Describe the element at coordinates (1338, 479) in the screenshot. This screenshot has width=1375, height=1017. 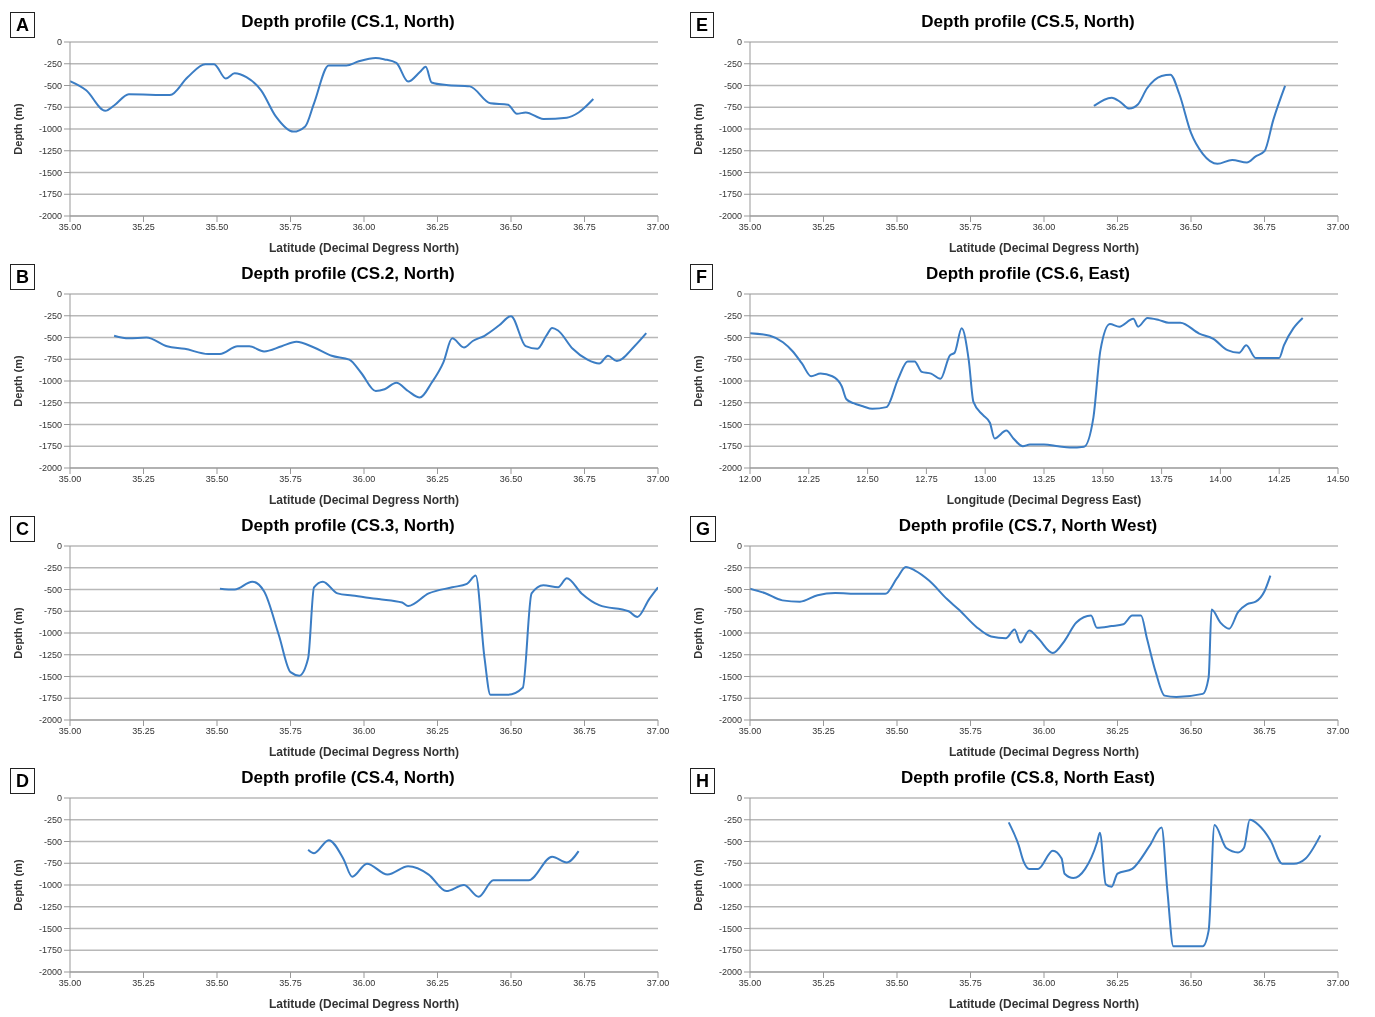
I see `x-tick-label: 14.50` at that location.